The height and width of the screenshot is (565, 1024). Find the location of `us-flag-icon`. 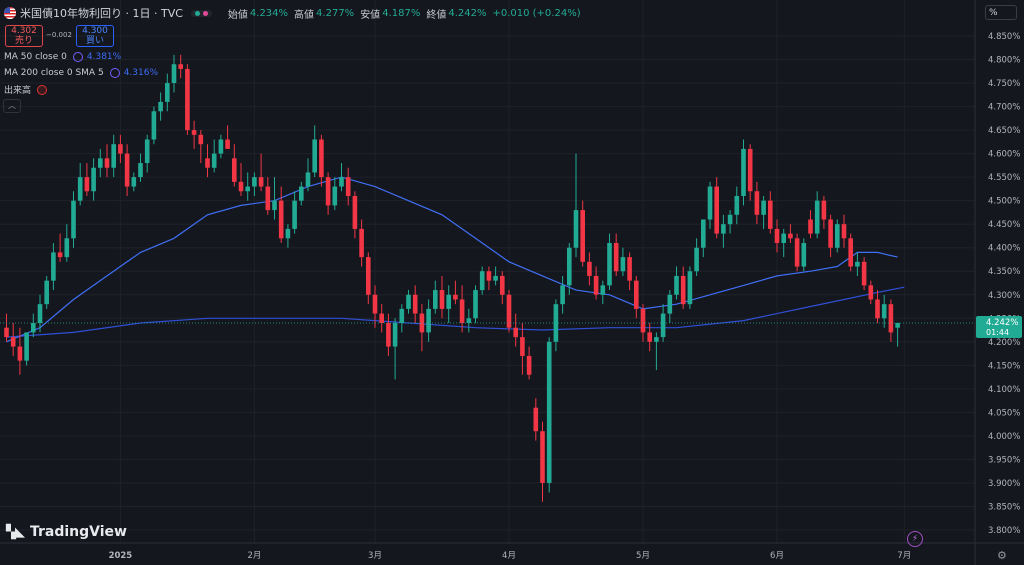

us-flag-icon is located at coordinates (10, 13).